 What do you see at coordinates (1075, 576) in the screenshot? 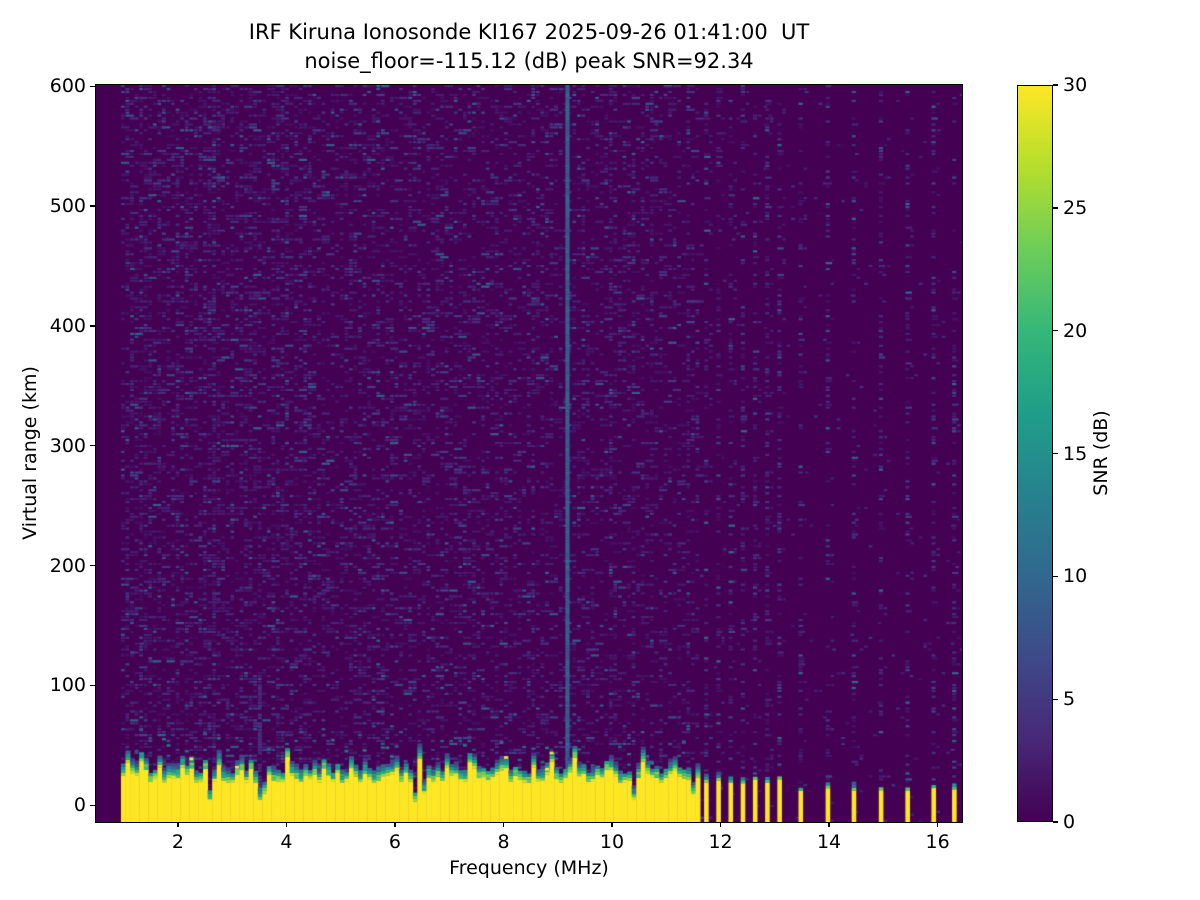
I see `colorbar-tick-label: 10` at bounding box center [1075, 576].